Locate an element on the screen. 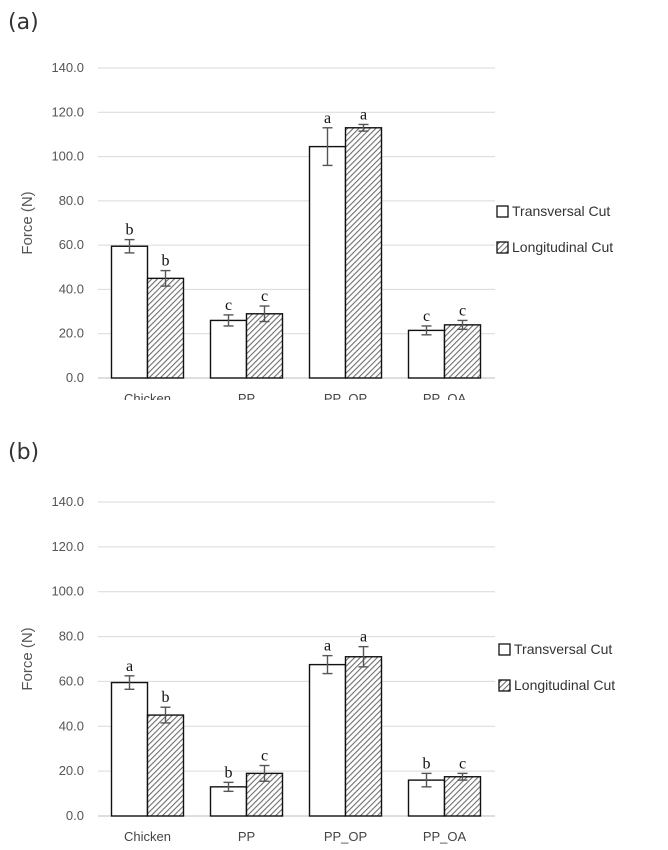 The width and height of the screenshot is (668, 850). panel-label-a: (a) is located at coordinates (23, 22).